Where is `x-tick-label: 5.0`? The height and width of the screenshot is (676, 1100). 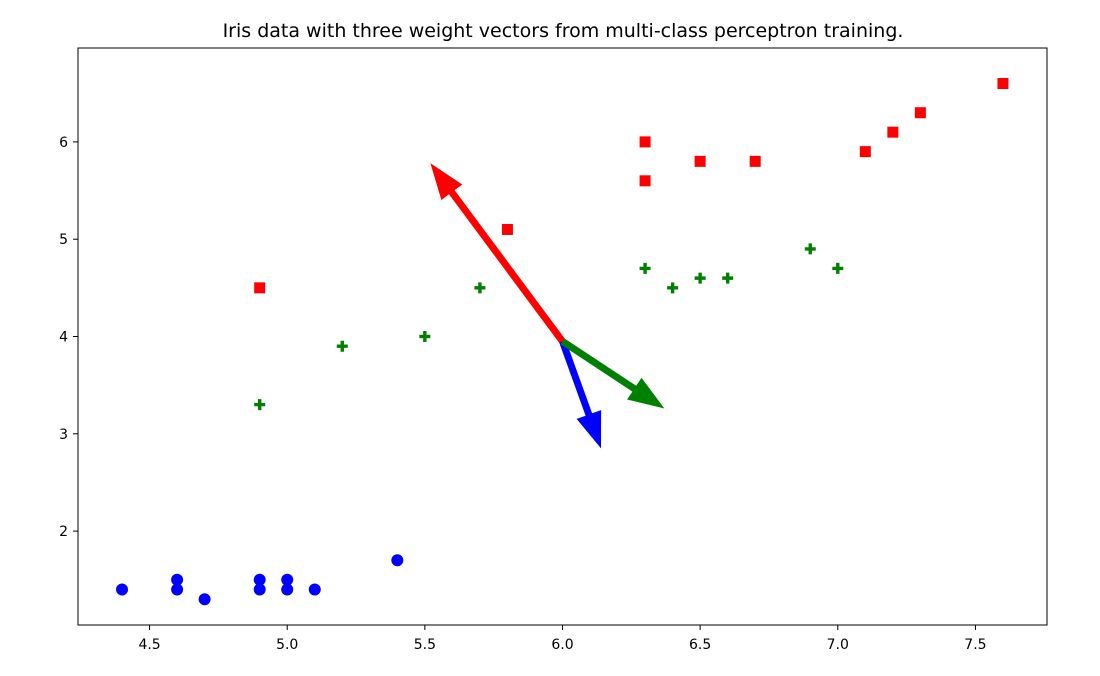
x-tick-label: 5.0 is located at coordinates (287, 645).